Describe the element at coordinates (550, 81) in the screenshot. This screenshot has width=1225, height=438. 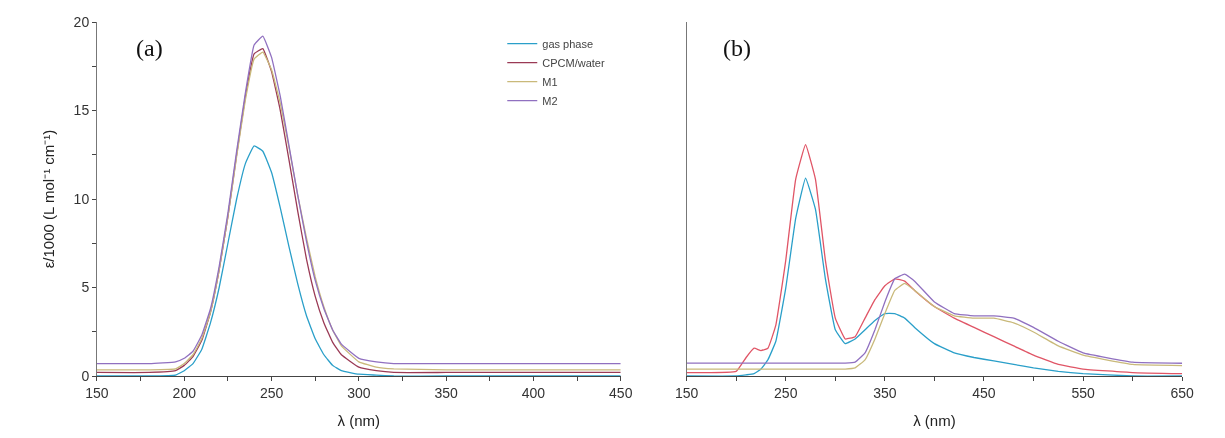
I see `legend-label: M1` at that location.